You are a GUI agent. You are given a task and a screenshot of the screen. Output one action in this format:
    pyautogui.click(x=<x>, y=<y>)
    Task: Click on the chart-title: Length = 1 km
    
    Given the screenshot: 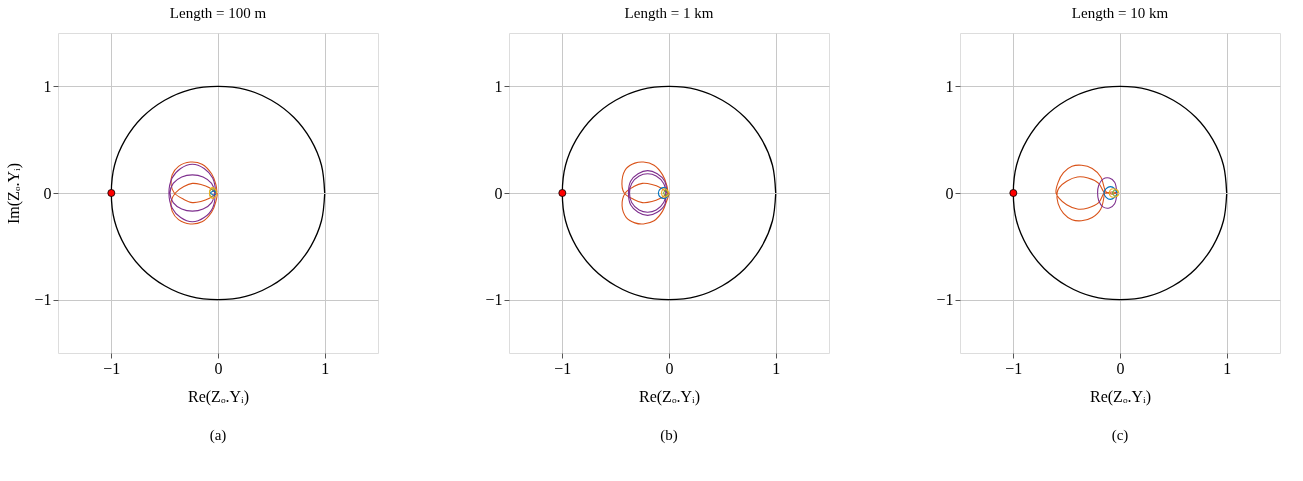 What is the action you would take?
    pyautogui.click(x=669, y=13)
    